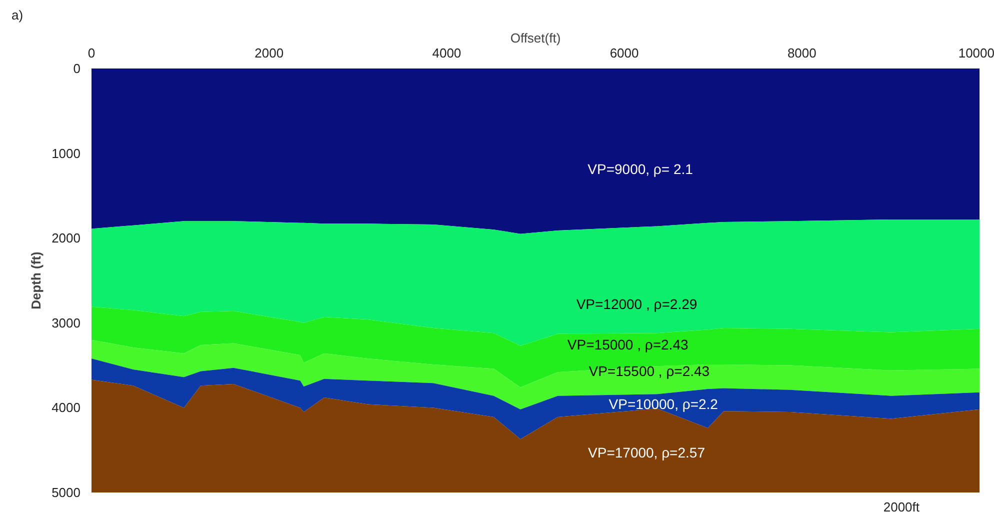  I want to click on x-tick-label: 4000, so click(447, 53).